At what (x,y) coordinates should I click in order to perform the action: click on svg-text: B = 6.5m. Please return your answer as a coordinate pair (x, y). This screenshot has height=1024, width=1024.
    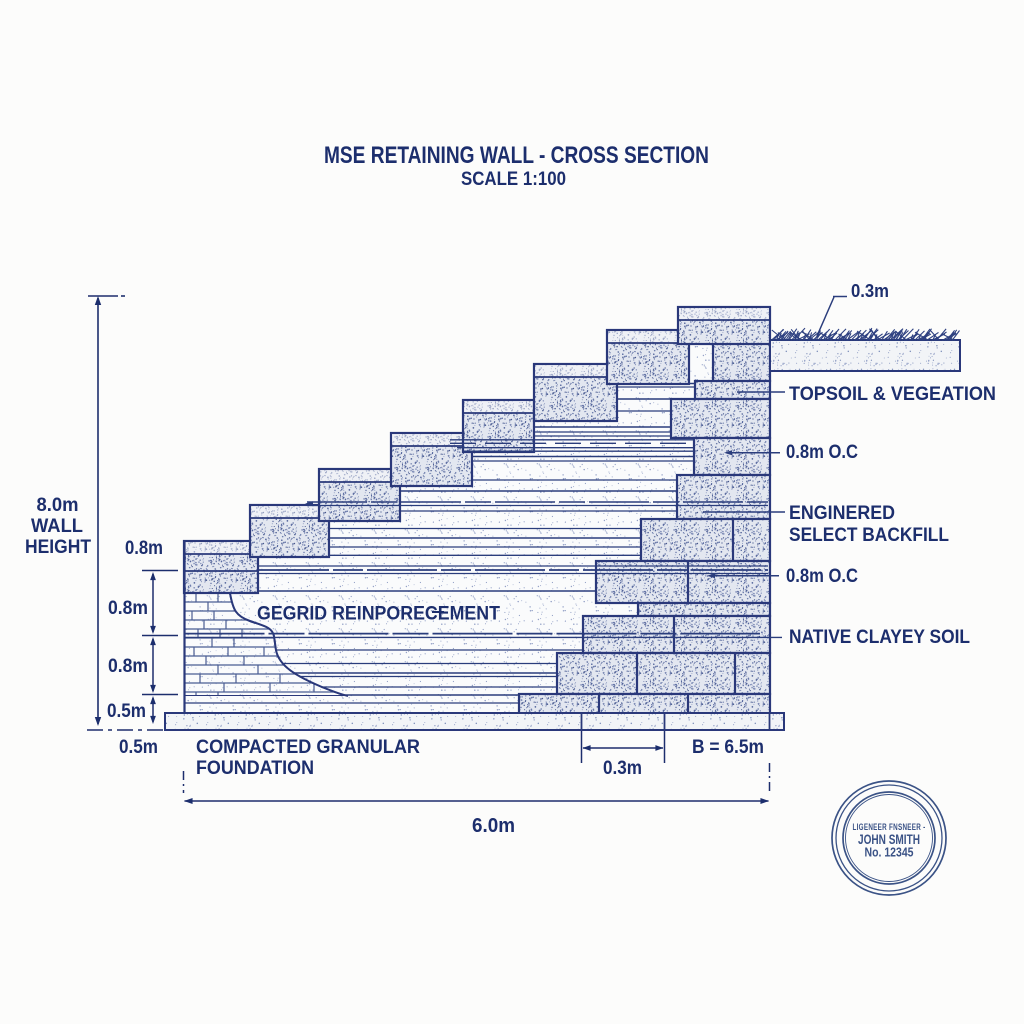
    Looking at the image, I should click on (728, 747).